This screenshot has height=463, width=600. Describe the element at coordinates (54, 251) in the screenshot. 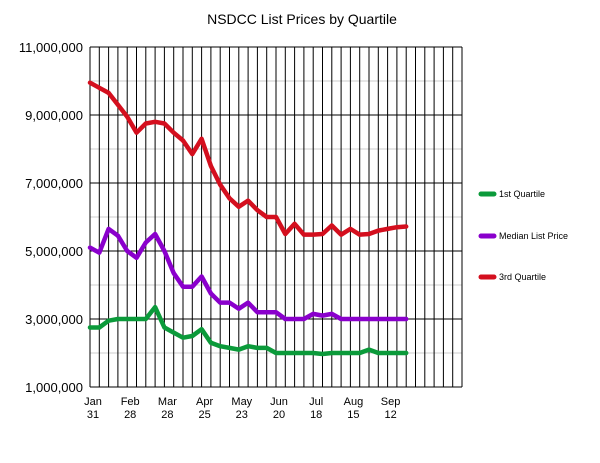

I see `y-tick-label: 5,000,000` at that location.